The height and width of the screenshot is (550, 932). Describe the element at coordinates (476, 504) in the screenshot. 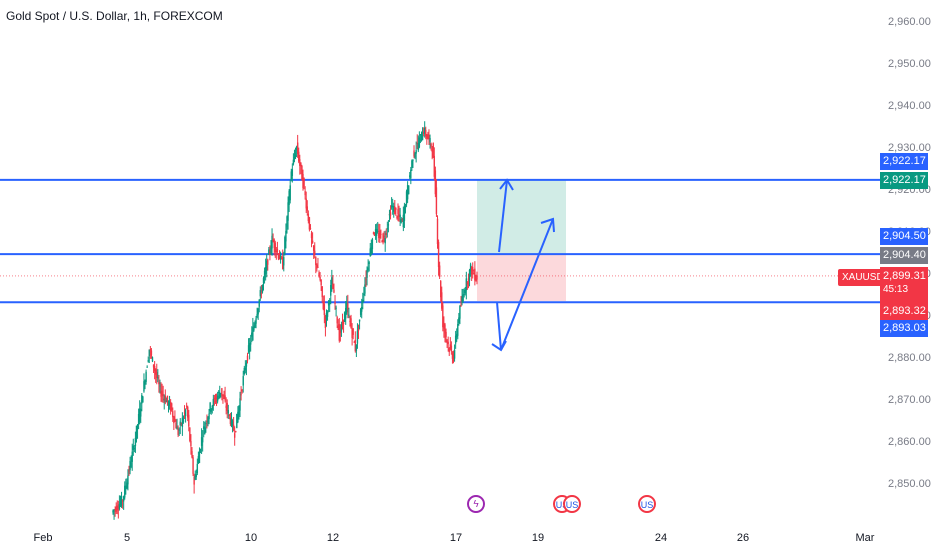

I see `lightning-event-icon: ϟ` at that location.